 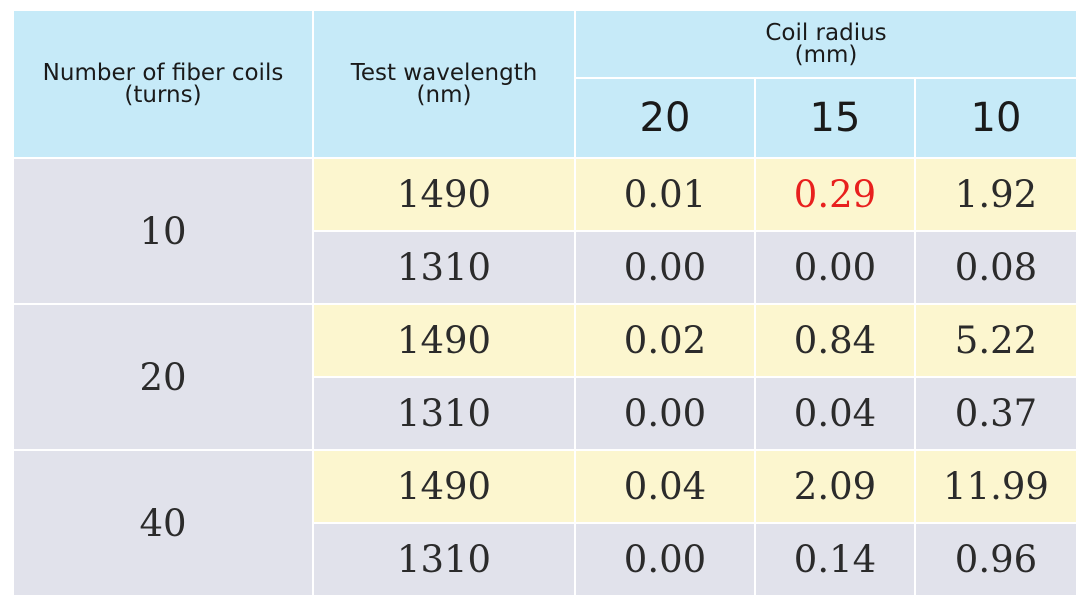 I want to click on value-cell: 0.14, so click(x=835, y=559).